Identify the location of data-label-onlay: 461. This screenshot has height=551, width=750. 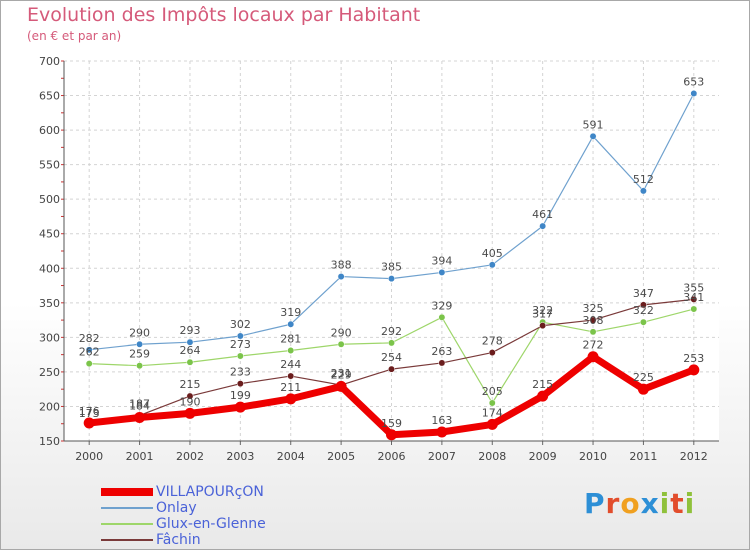
(542, 214).